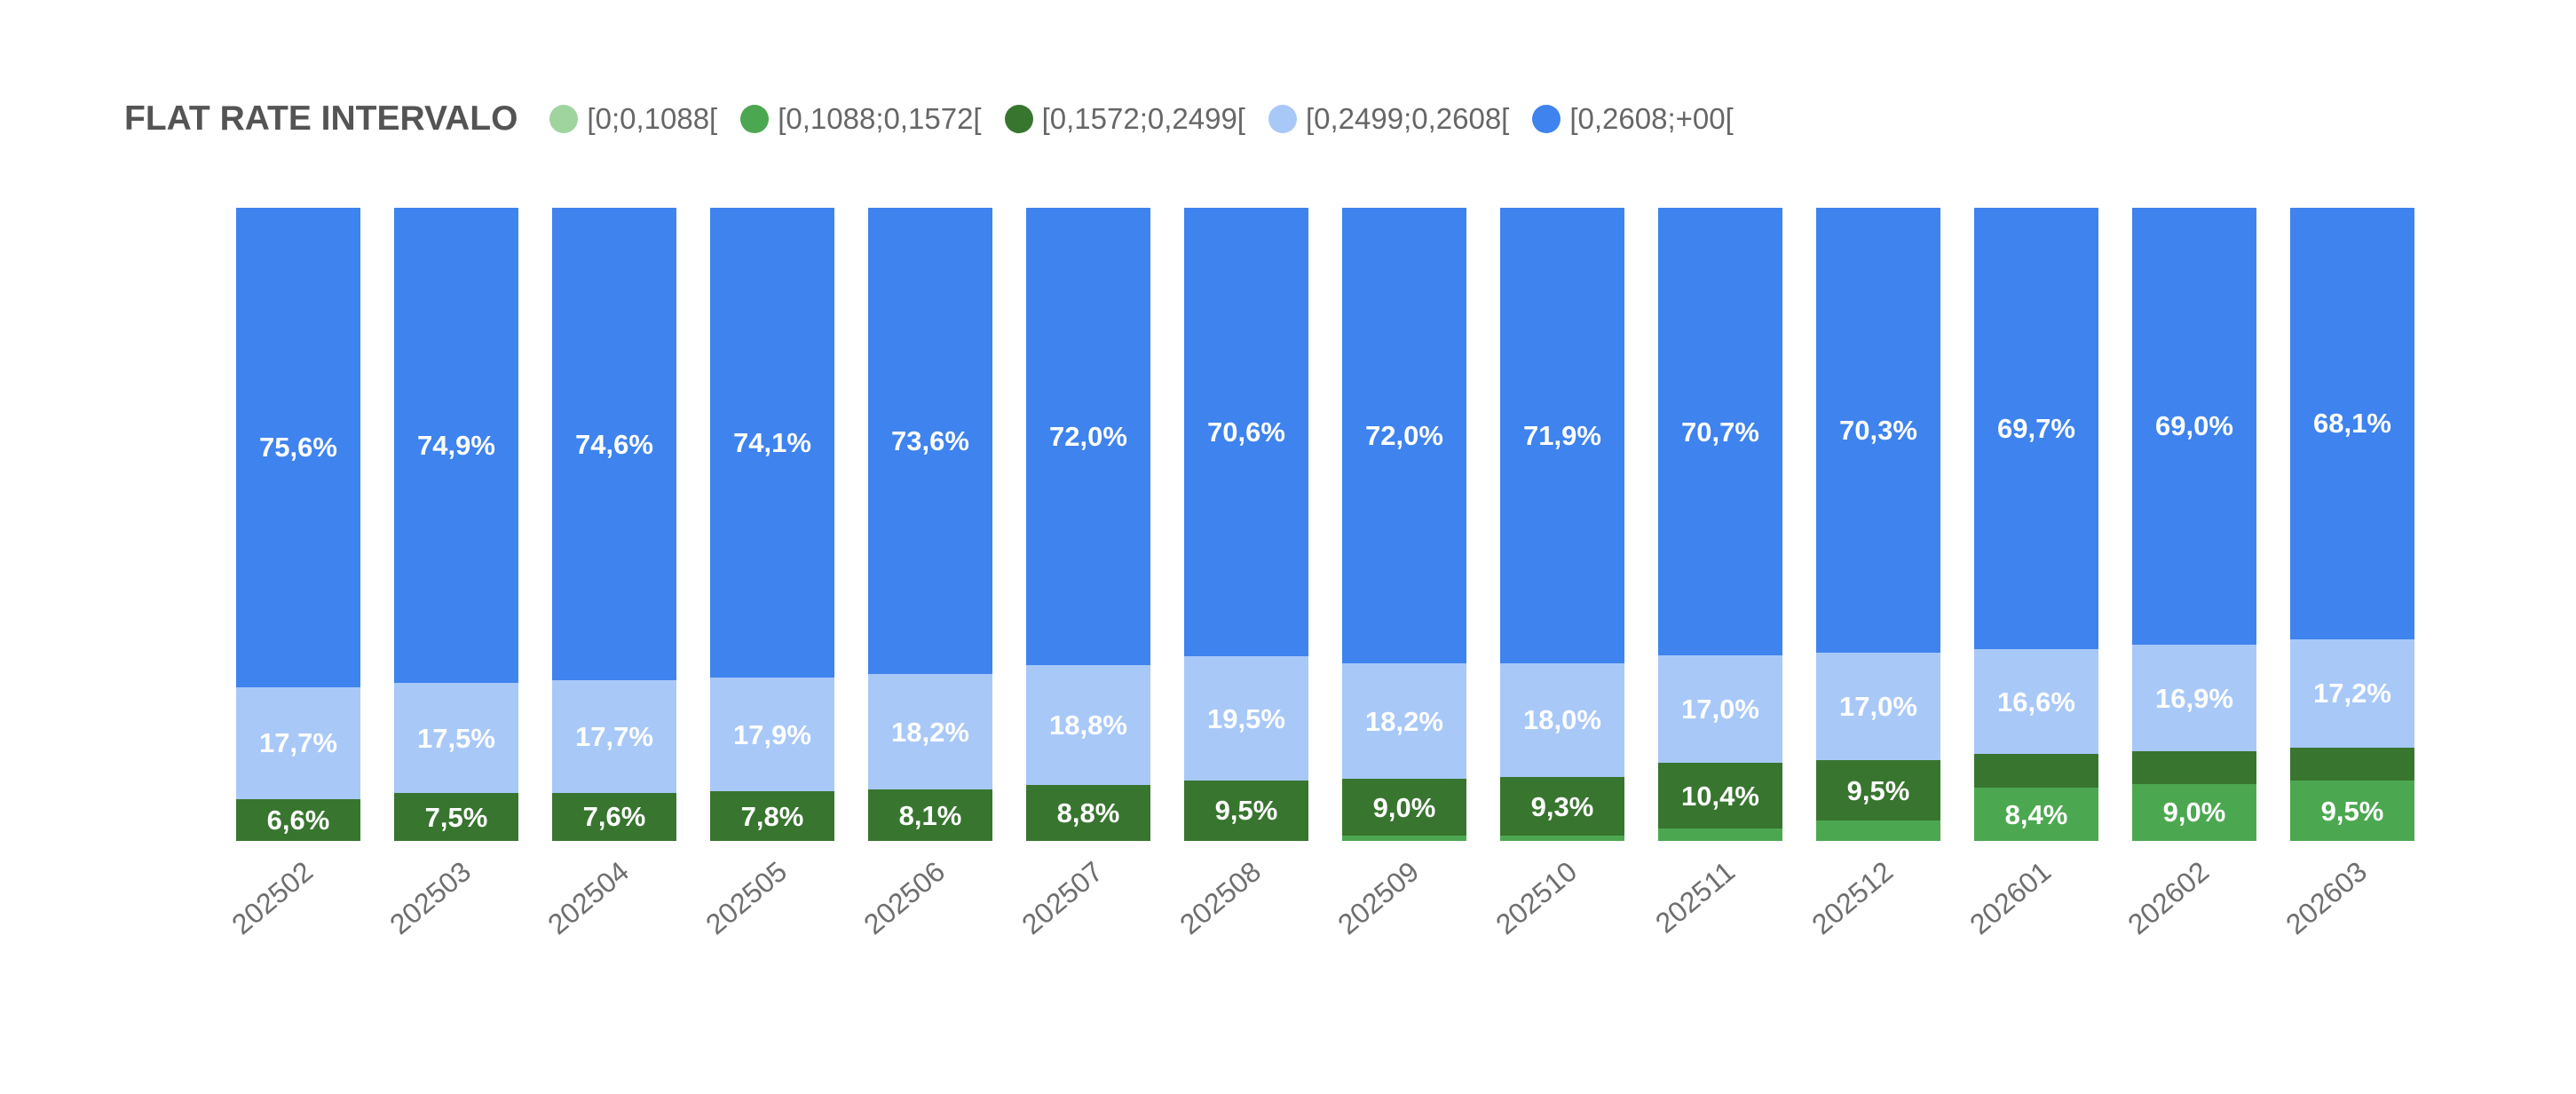  Describe the element at coordinates (1378, 898) in the screenshot. I see `x-axis-label: 202509` at that location.